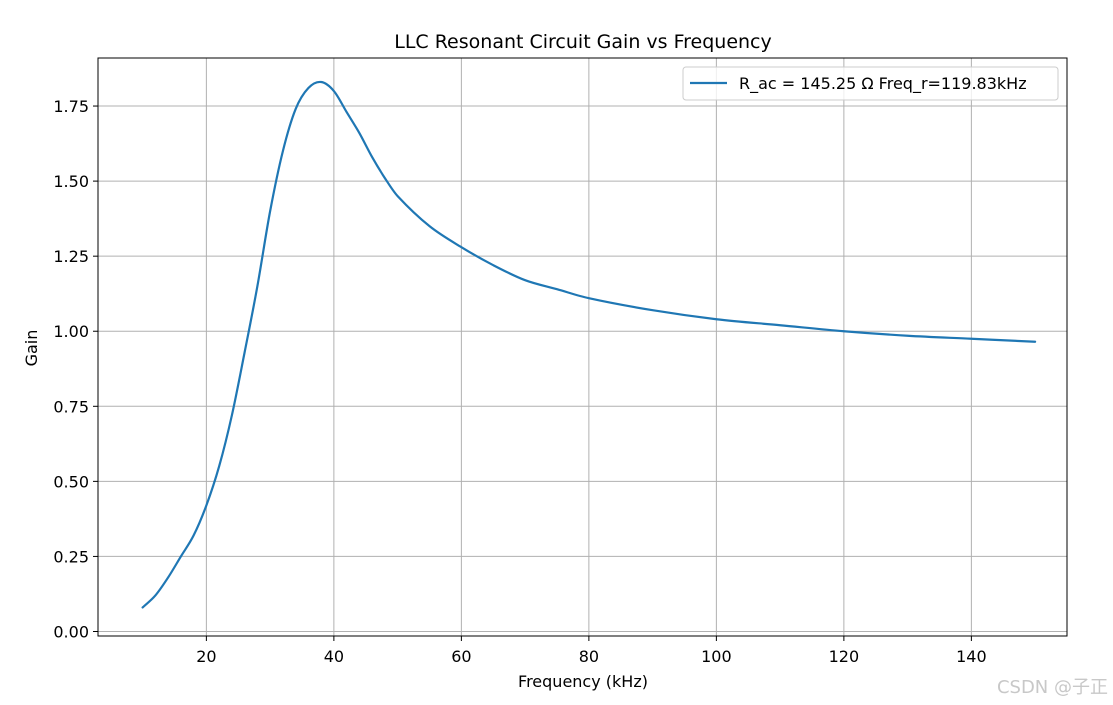 This screenshot has width=1113, height=705. Describe the element at coordinates (71, 181) in the screenshot. I see `y-tick-label: 1.50` at that location.